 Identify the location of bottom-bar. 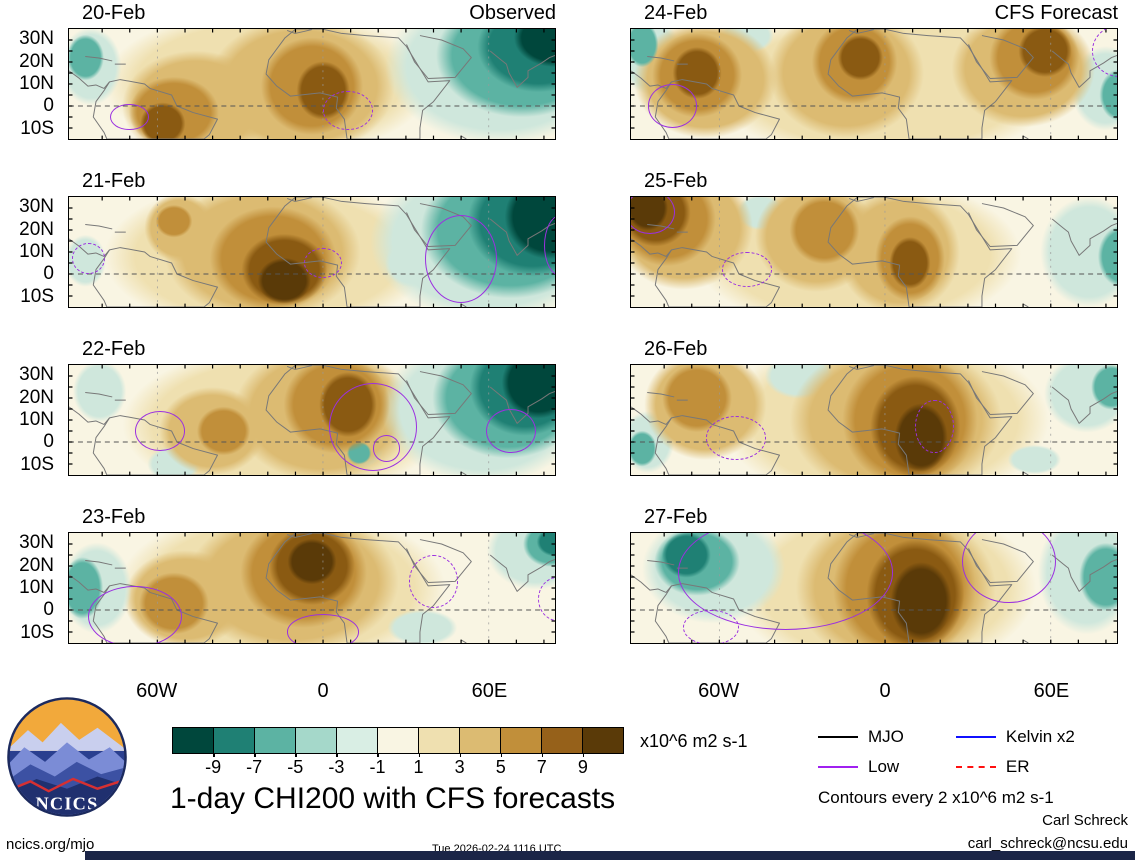
(610, 855).